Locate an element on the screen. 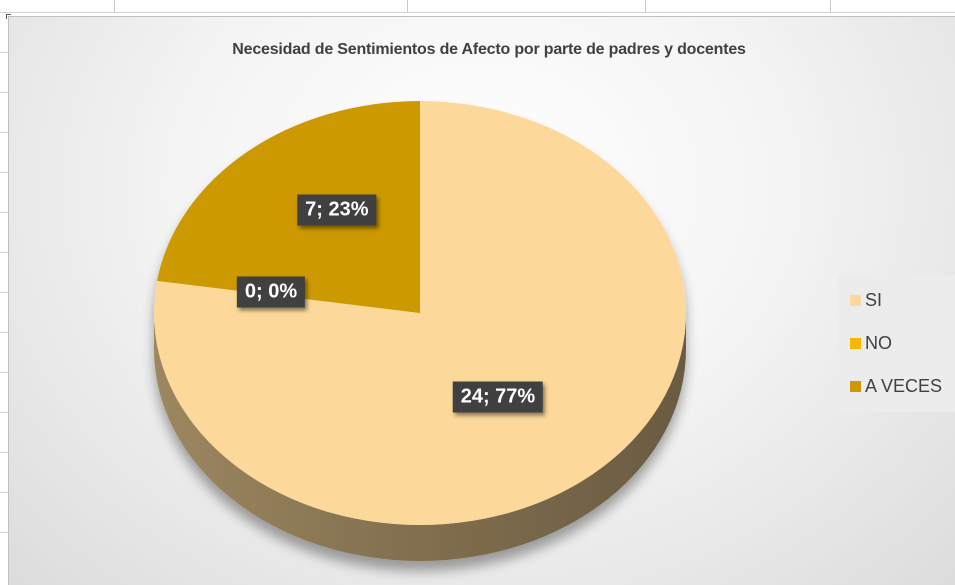 This screenshot has height=585, width=955. chart-legend: SI NO A VECES is located at coordinates (896, 343).